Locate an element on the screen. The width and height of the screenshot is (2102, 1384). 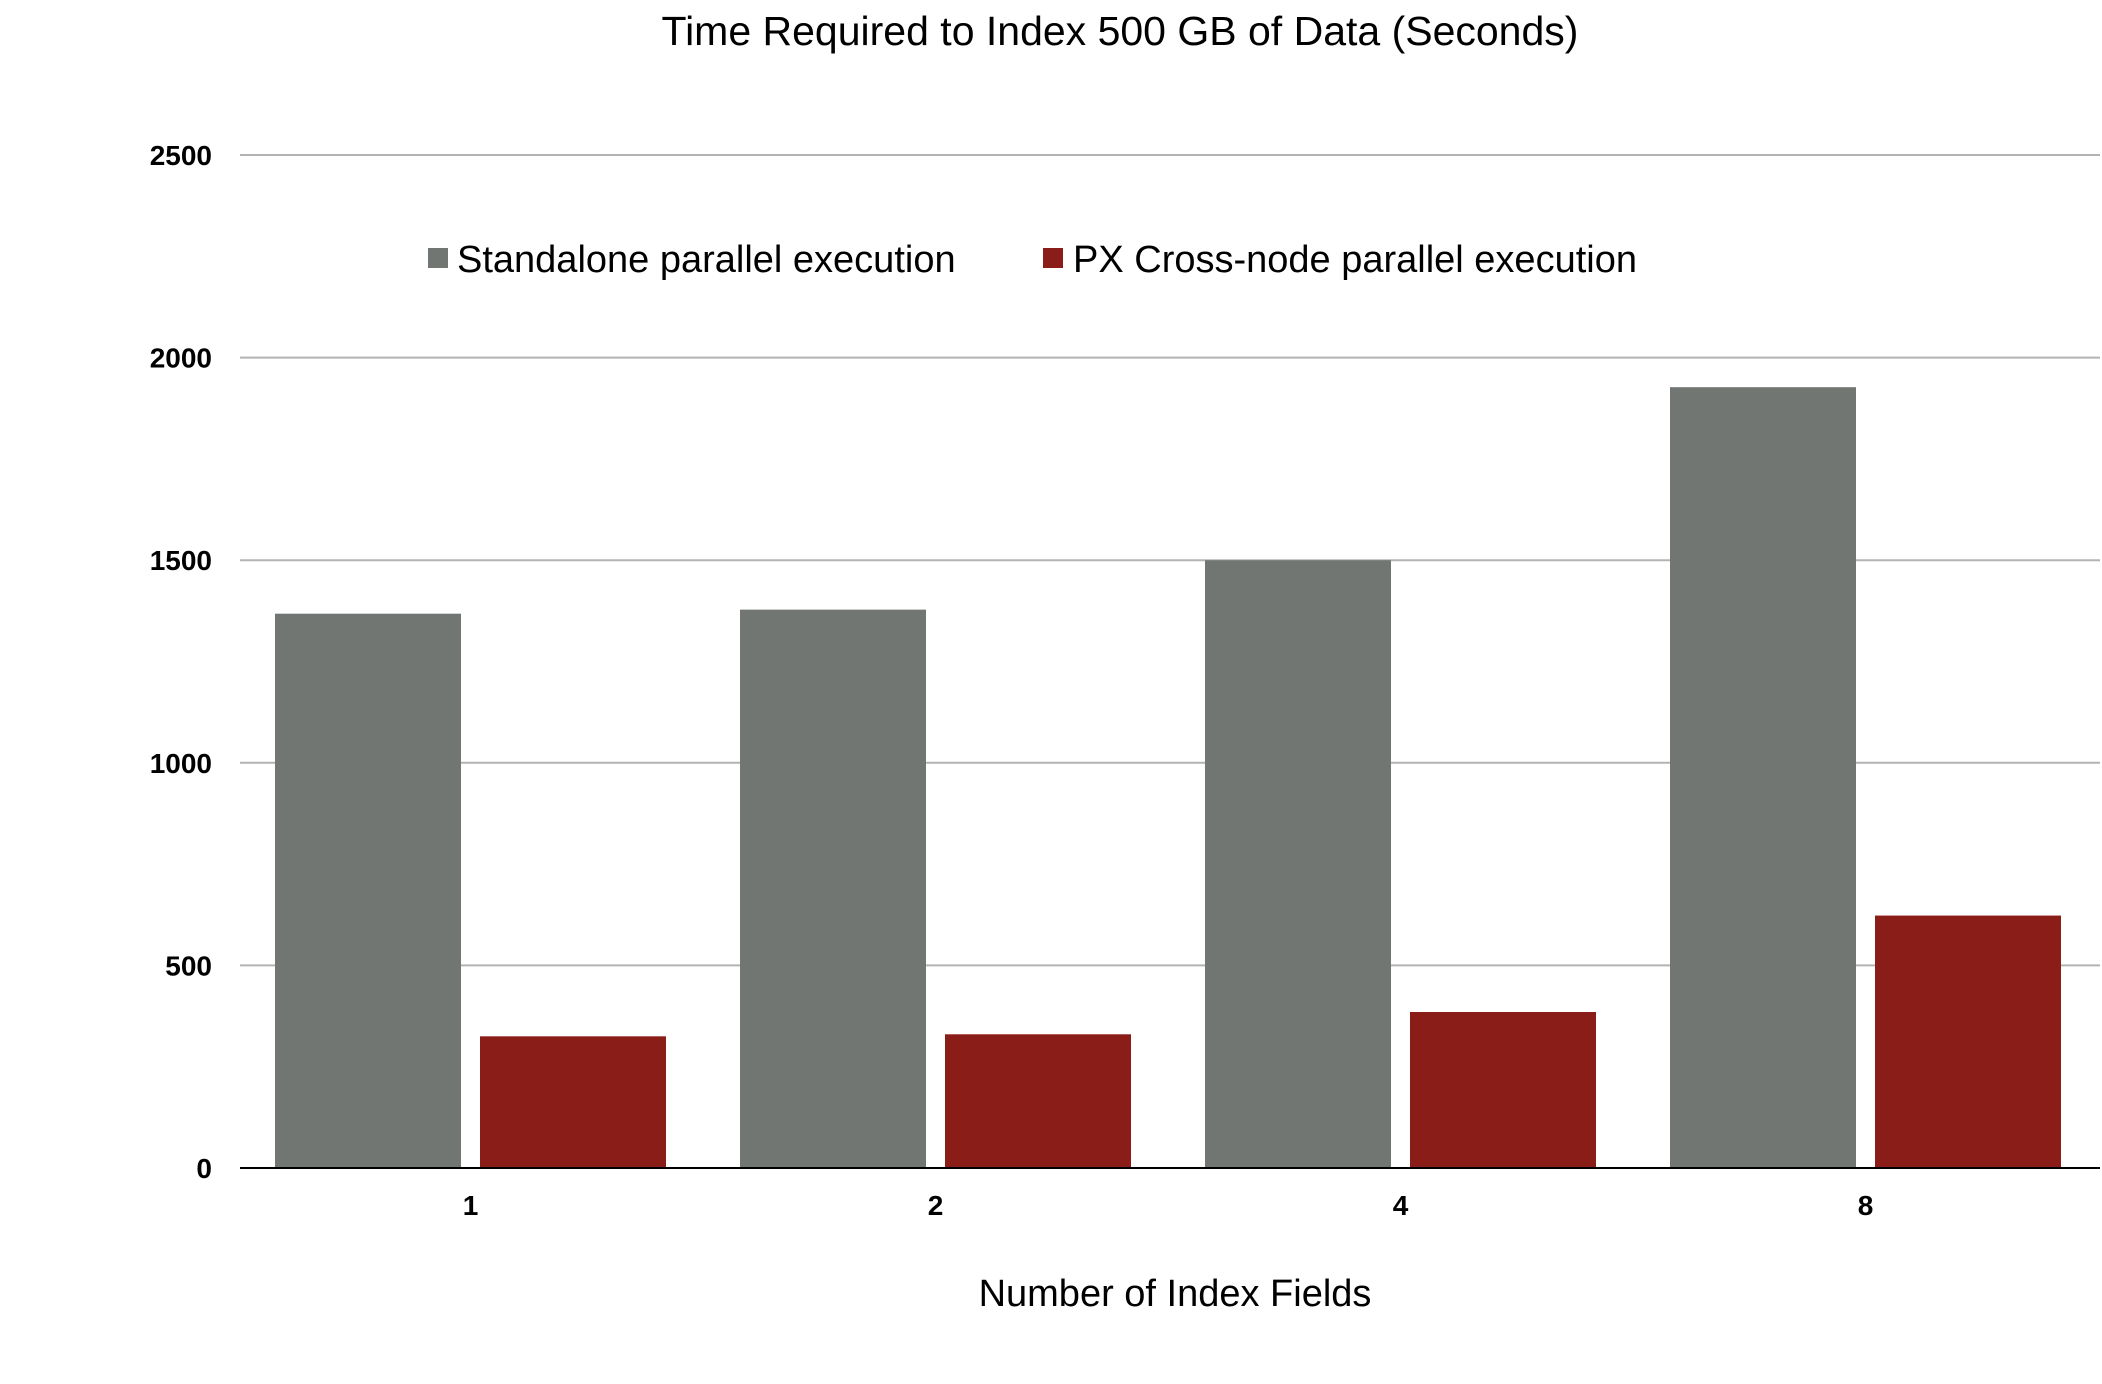
y-tick-label: 1500 is located at coordinates (181, 560).